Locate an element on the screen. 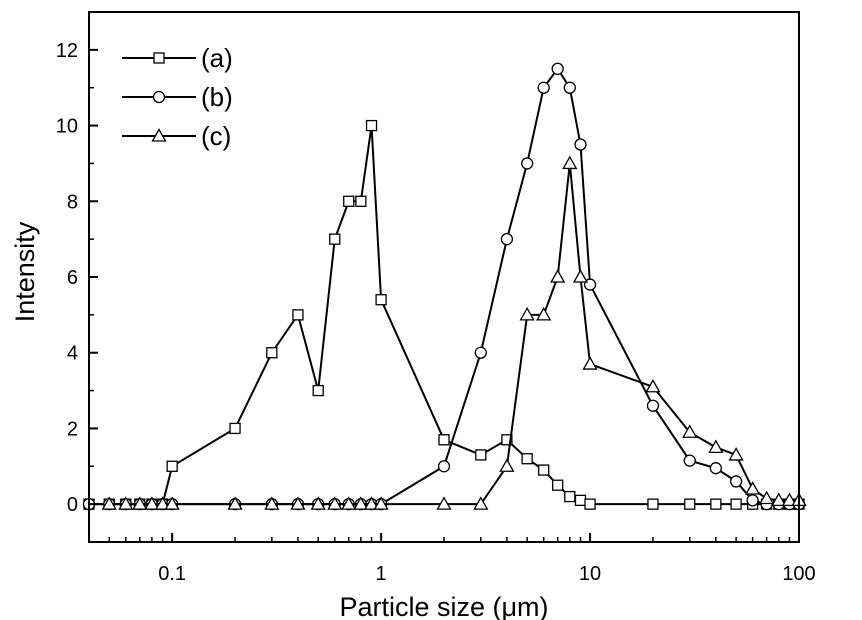  legend-label: (a) is located at coordinates (217, 58).